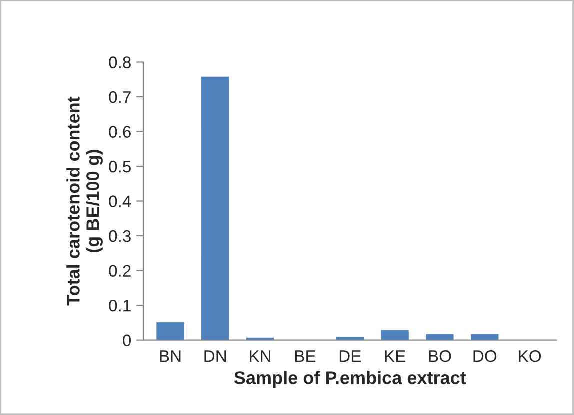  Describe the element at coordinates (530, 356) in the screenshot. I see `x-tick-label: KO` at that location.